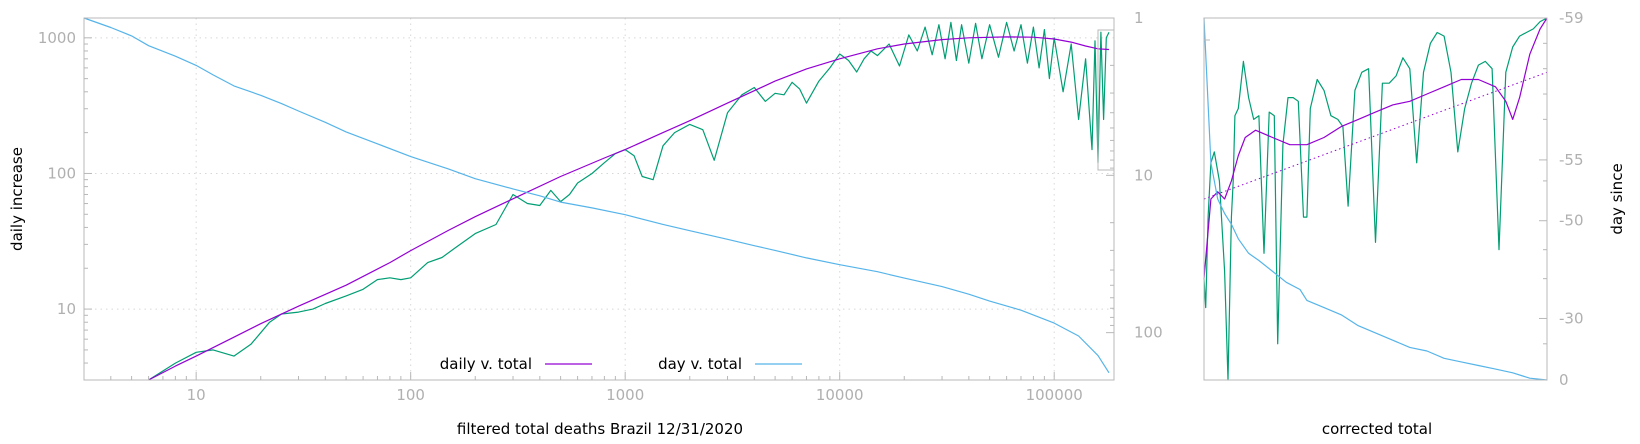 This screenshot has width=1640, height=444. Describe the element at coordinates (1054, 395) in the screenshot. I see `main-x-tick-label: 100000` at that location.